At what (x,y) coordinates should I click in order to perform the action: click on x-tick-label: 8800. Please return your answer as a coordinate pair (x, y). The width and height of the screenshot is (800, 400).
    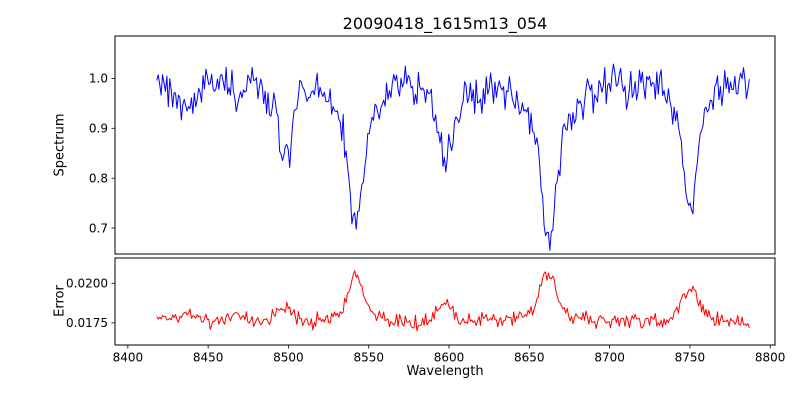
    Looking at the image, I should click on (770, 358).